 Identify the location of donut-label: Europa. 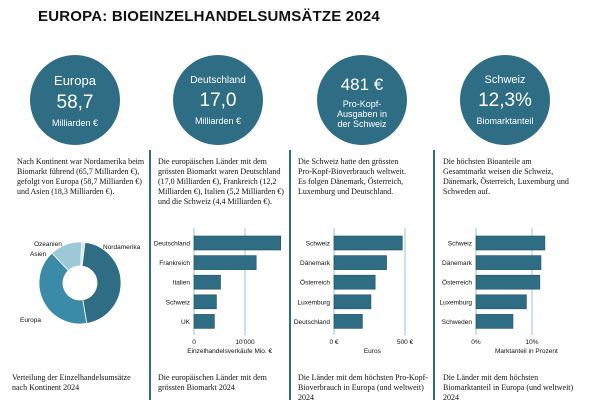
(30, 320).